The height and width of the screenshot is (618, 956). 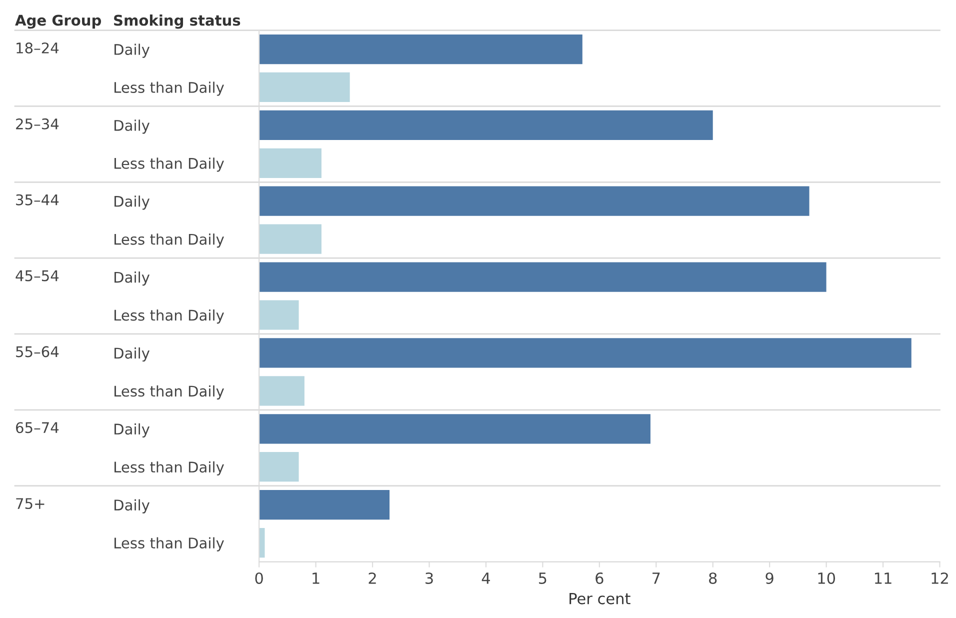 What do you see at coordinates (883, 578) in the screenshot?
I see `x-tick-label: 11` at bounding box center [883, 578].